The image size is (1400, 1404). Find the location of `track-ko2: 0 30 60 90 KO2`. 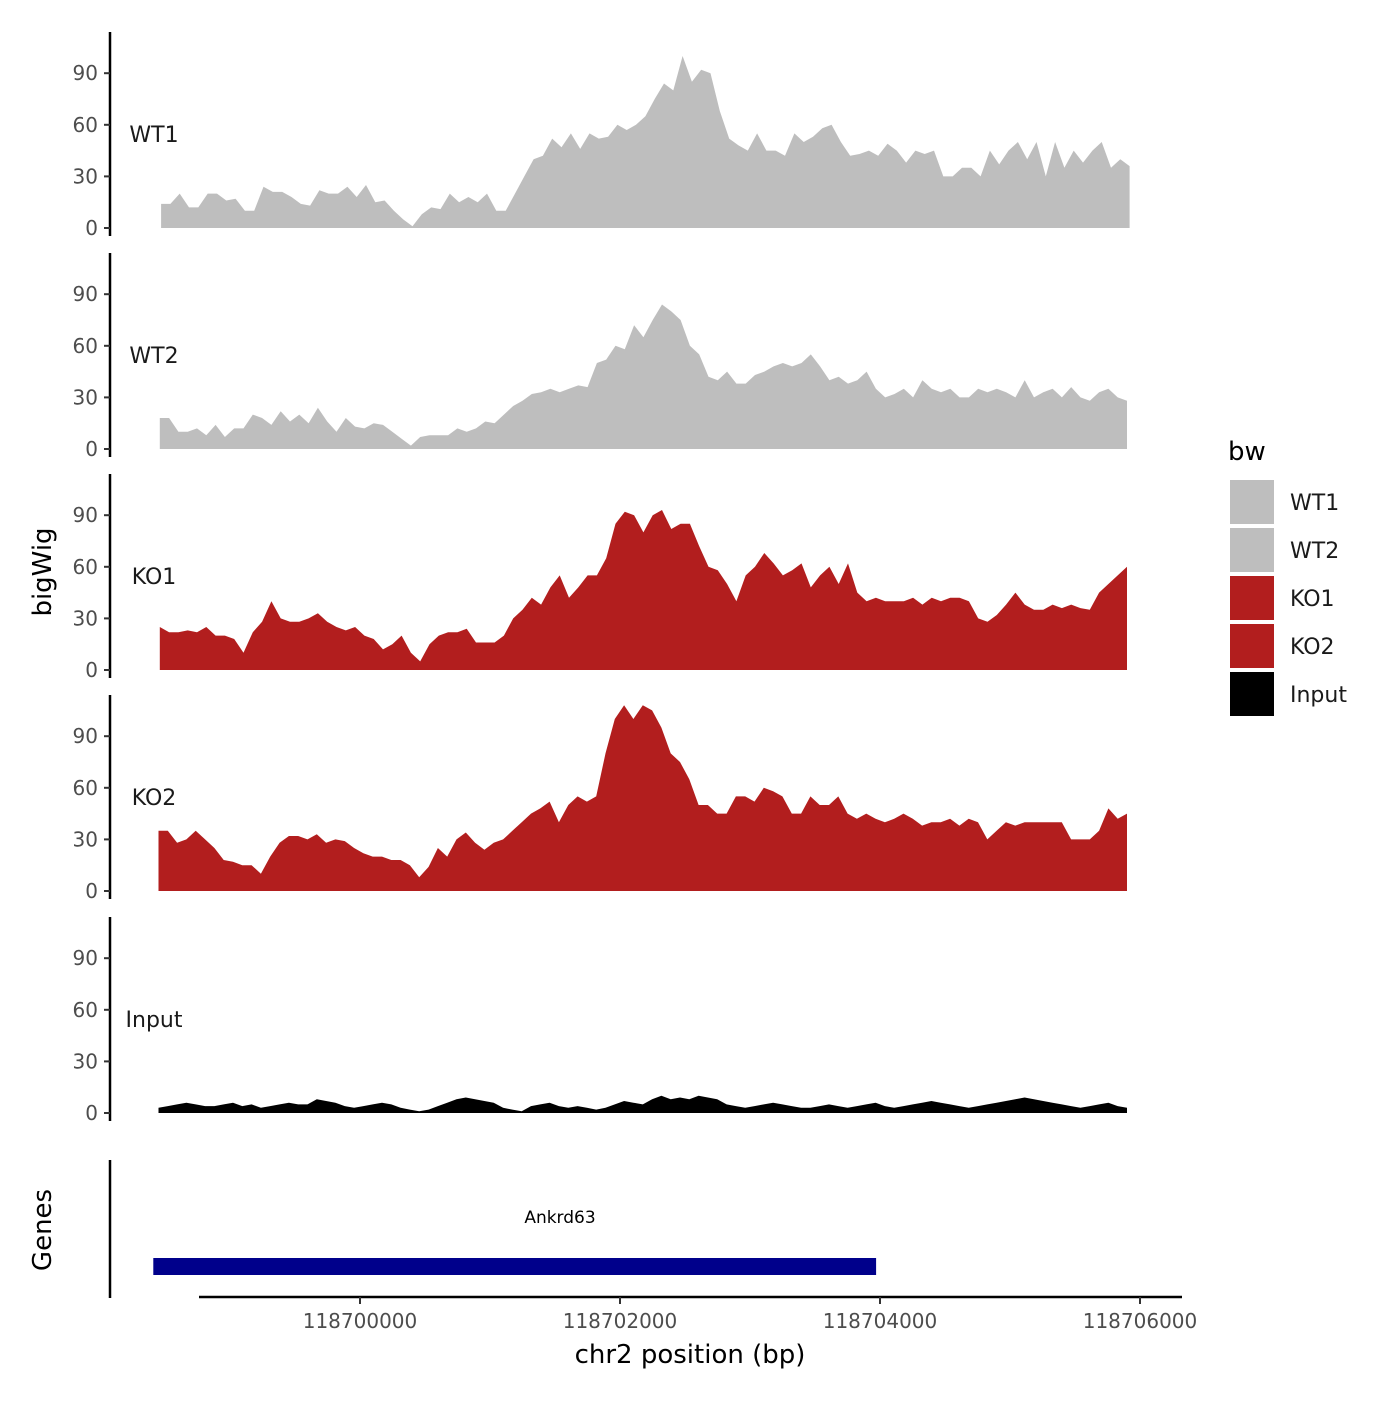

track-ko2: 0 30 60 90 KO2 is located at coordinates (600, 799).